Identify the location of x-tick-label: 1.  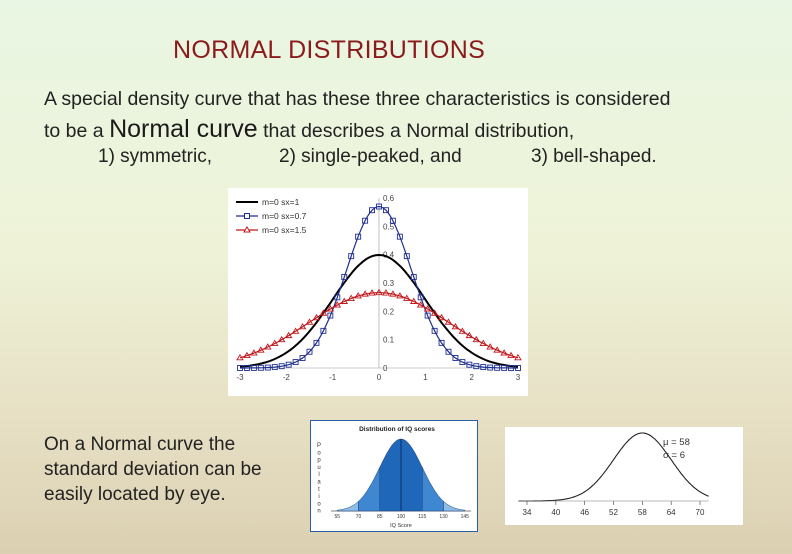
(425, 377).